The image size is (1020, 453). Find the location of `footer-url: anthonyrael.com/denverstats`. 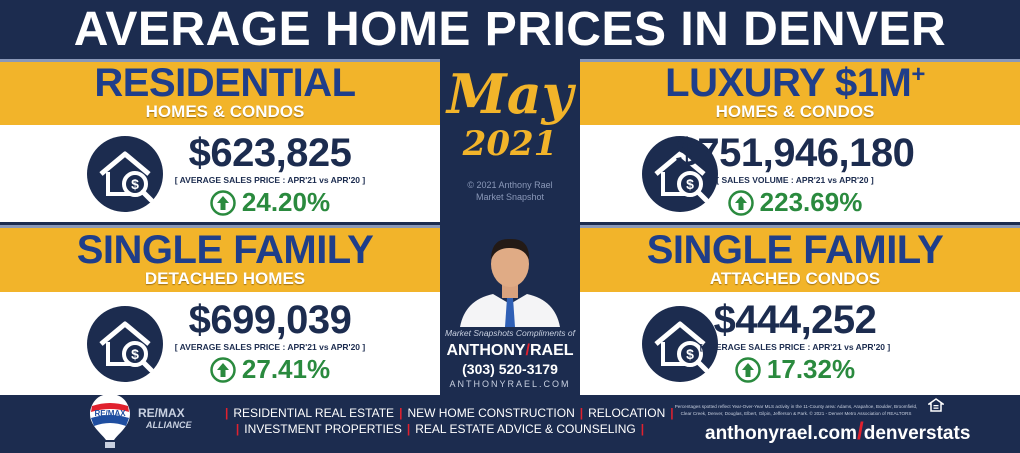

footer-url: anthonyrael.com/denverstats is located at coordinates (837, 432).